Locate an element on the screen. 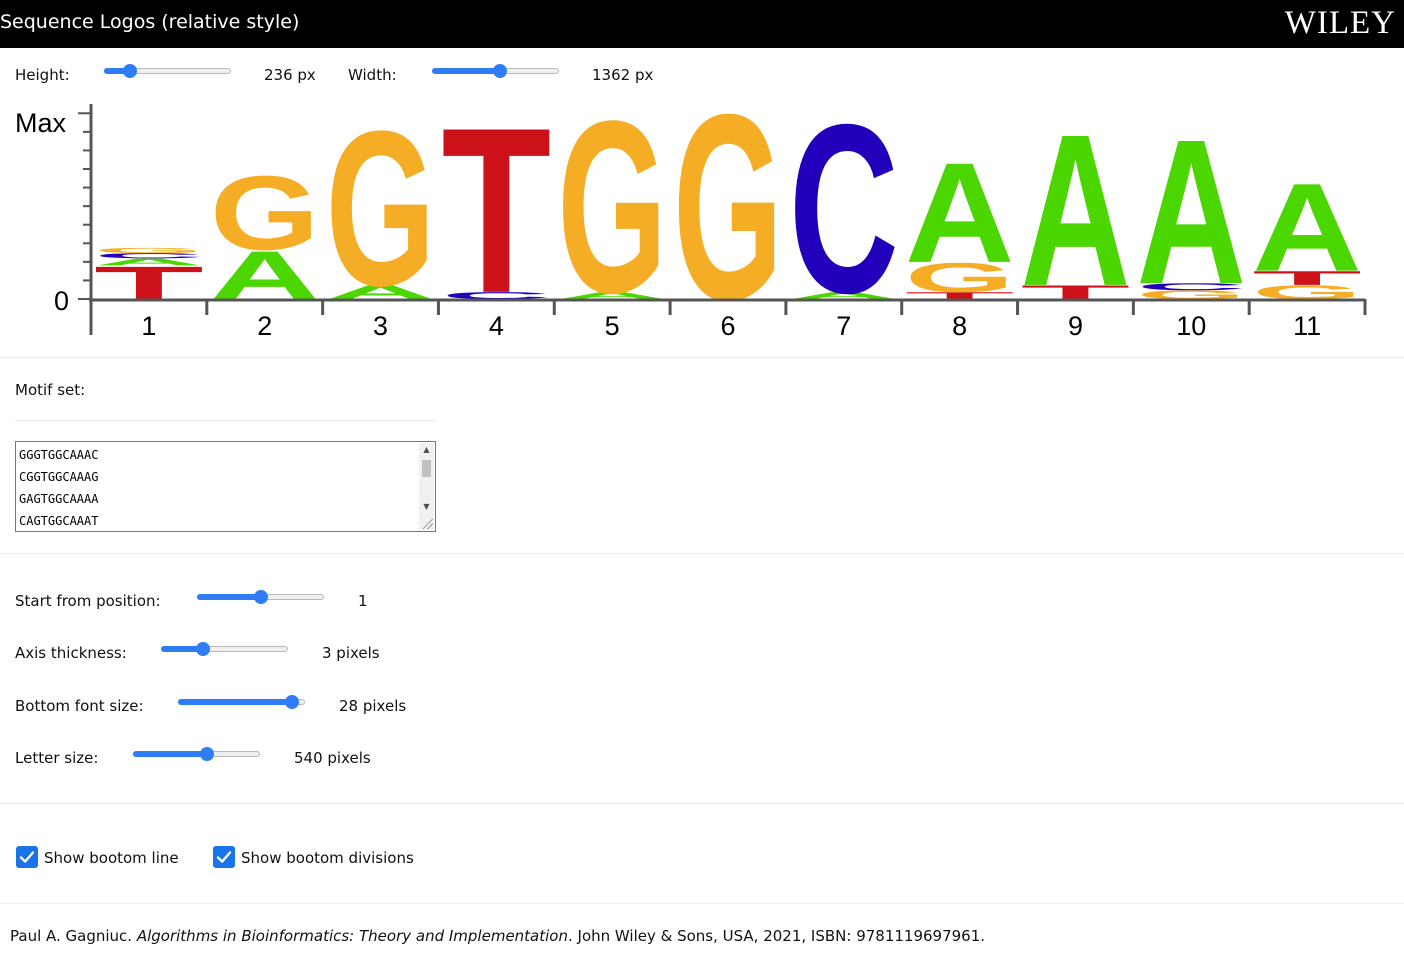  start-position-slider is located at coordinates (260, 597).